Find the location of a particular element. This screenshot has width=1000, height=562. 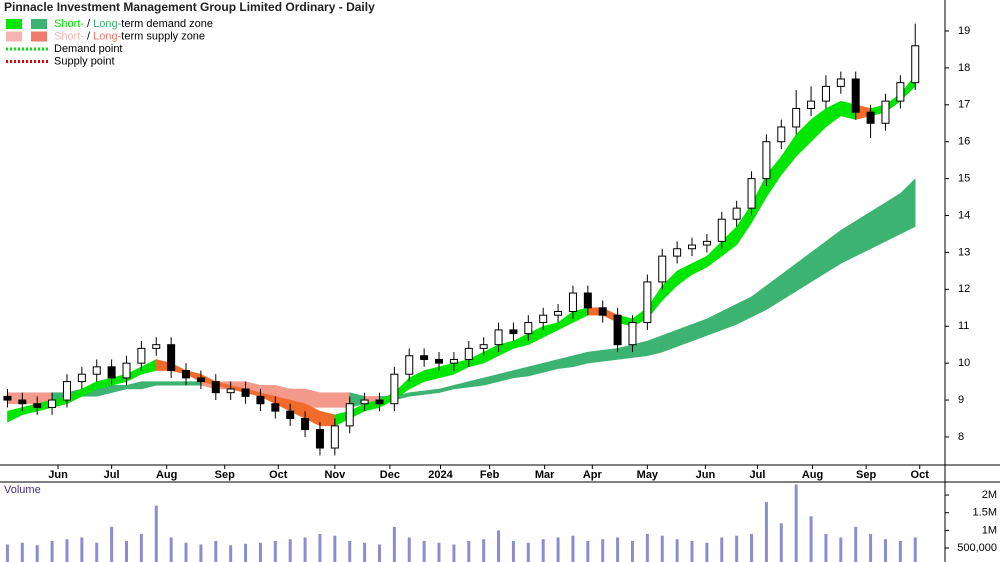

long-zone-segment is located at coordinates (164, 383).